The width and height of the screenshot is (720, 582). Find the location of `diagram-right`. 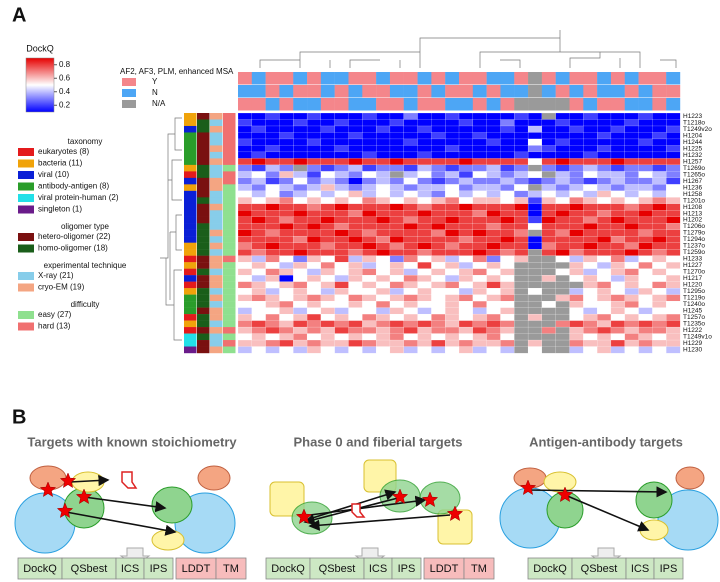

diagram-right is located at coordinates (609, 516).